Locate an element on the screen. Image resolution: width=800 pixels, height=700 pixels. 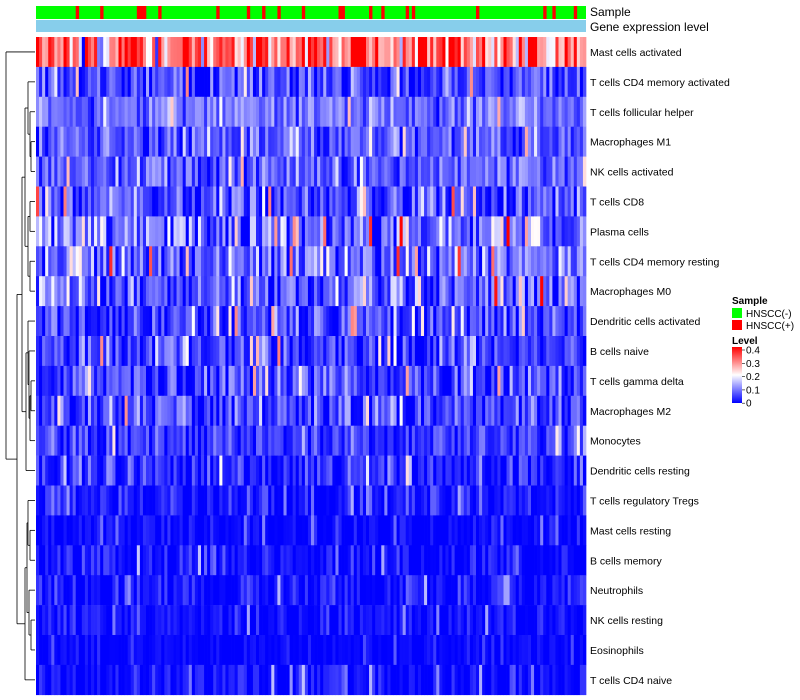
row-label: Neutrophils is located at coordinates (616, 591).